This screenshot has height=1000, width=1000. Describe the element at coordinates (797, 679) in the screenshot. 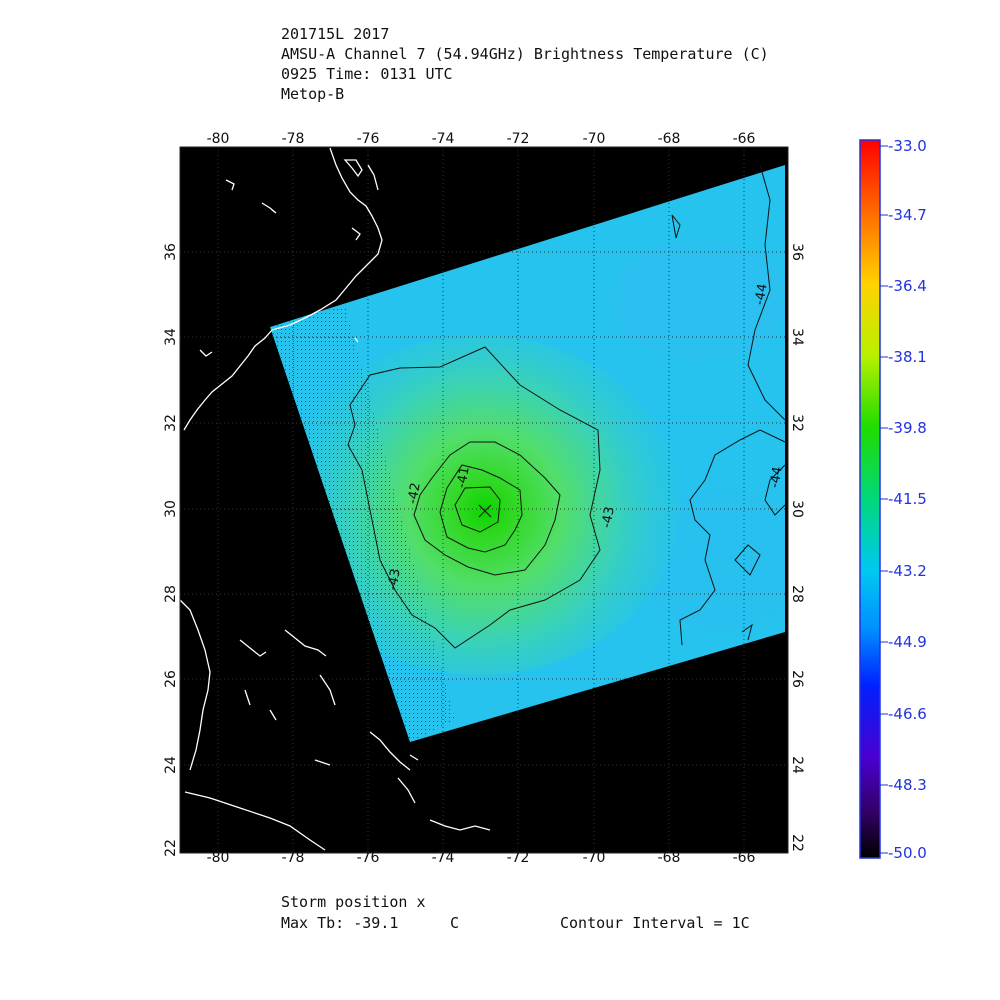

I see `lat-tick-right: 26` at that location.